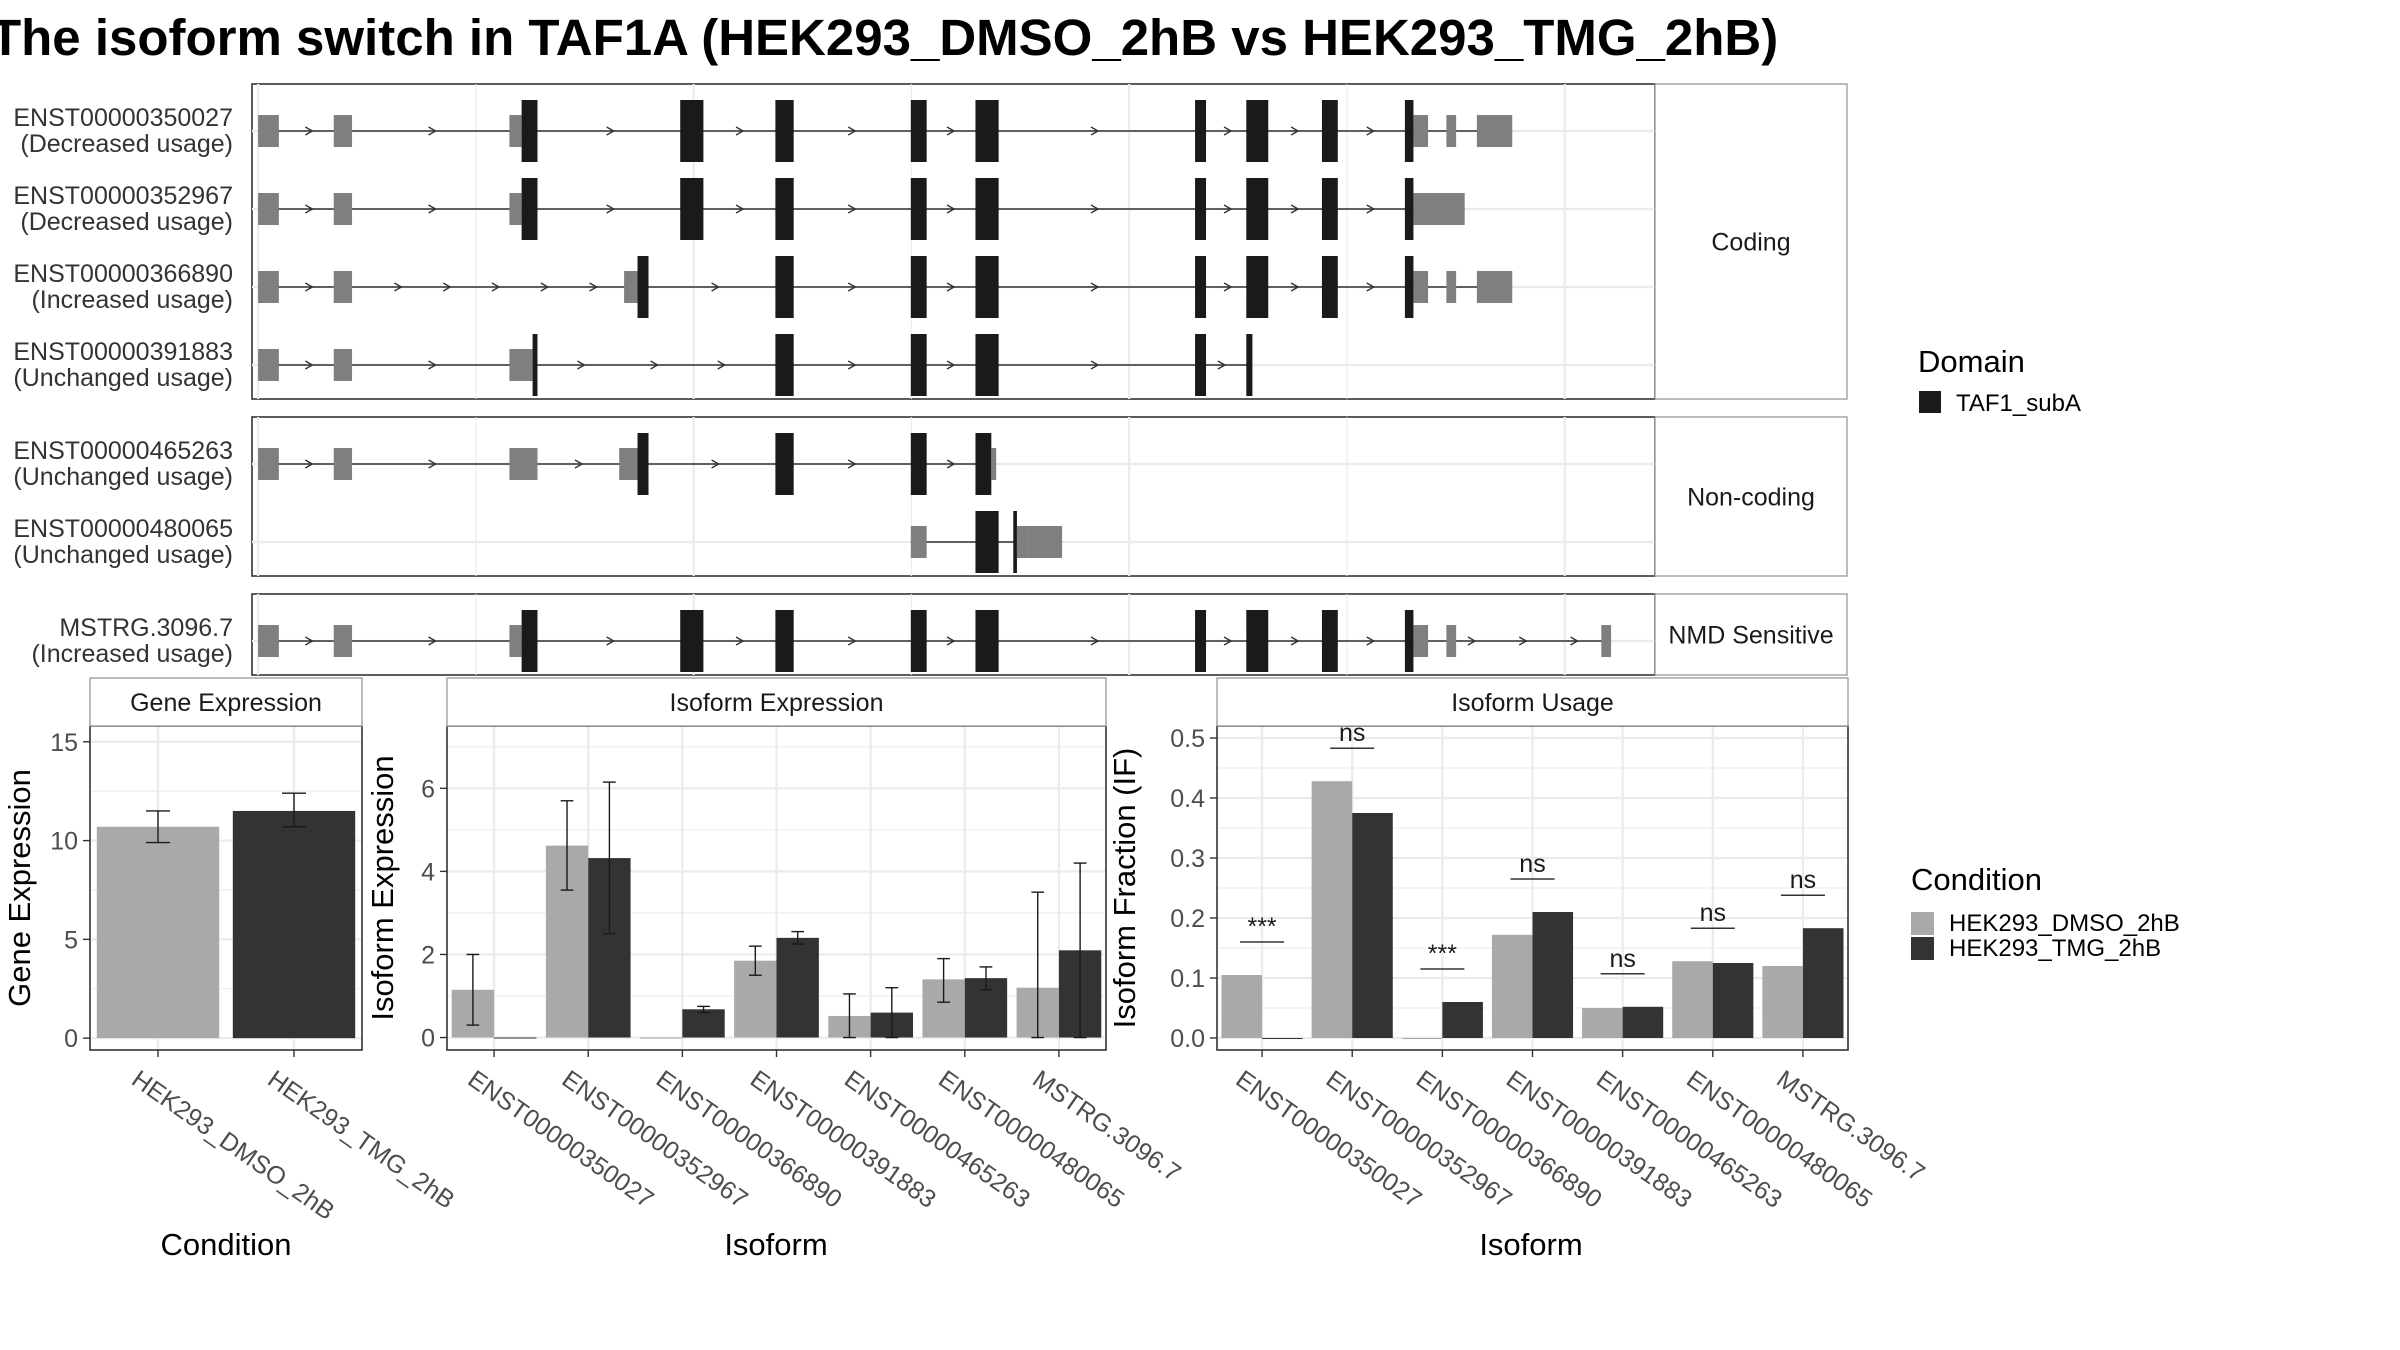 The image size is (2400, 1350). I want to click on y-tick-label: 0.2, so click(1187, 919).